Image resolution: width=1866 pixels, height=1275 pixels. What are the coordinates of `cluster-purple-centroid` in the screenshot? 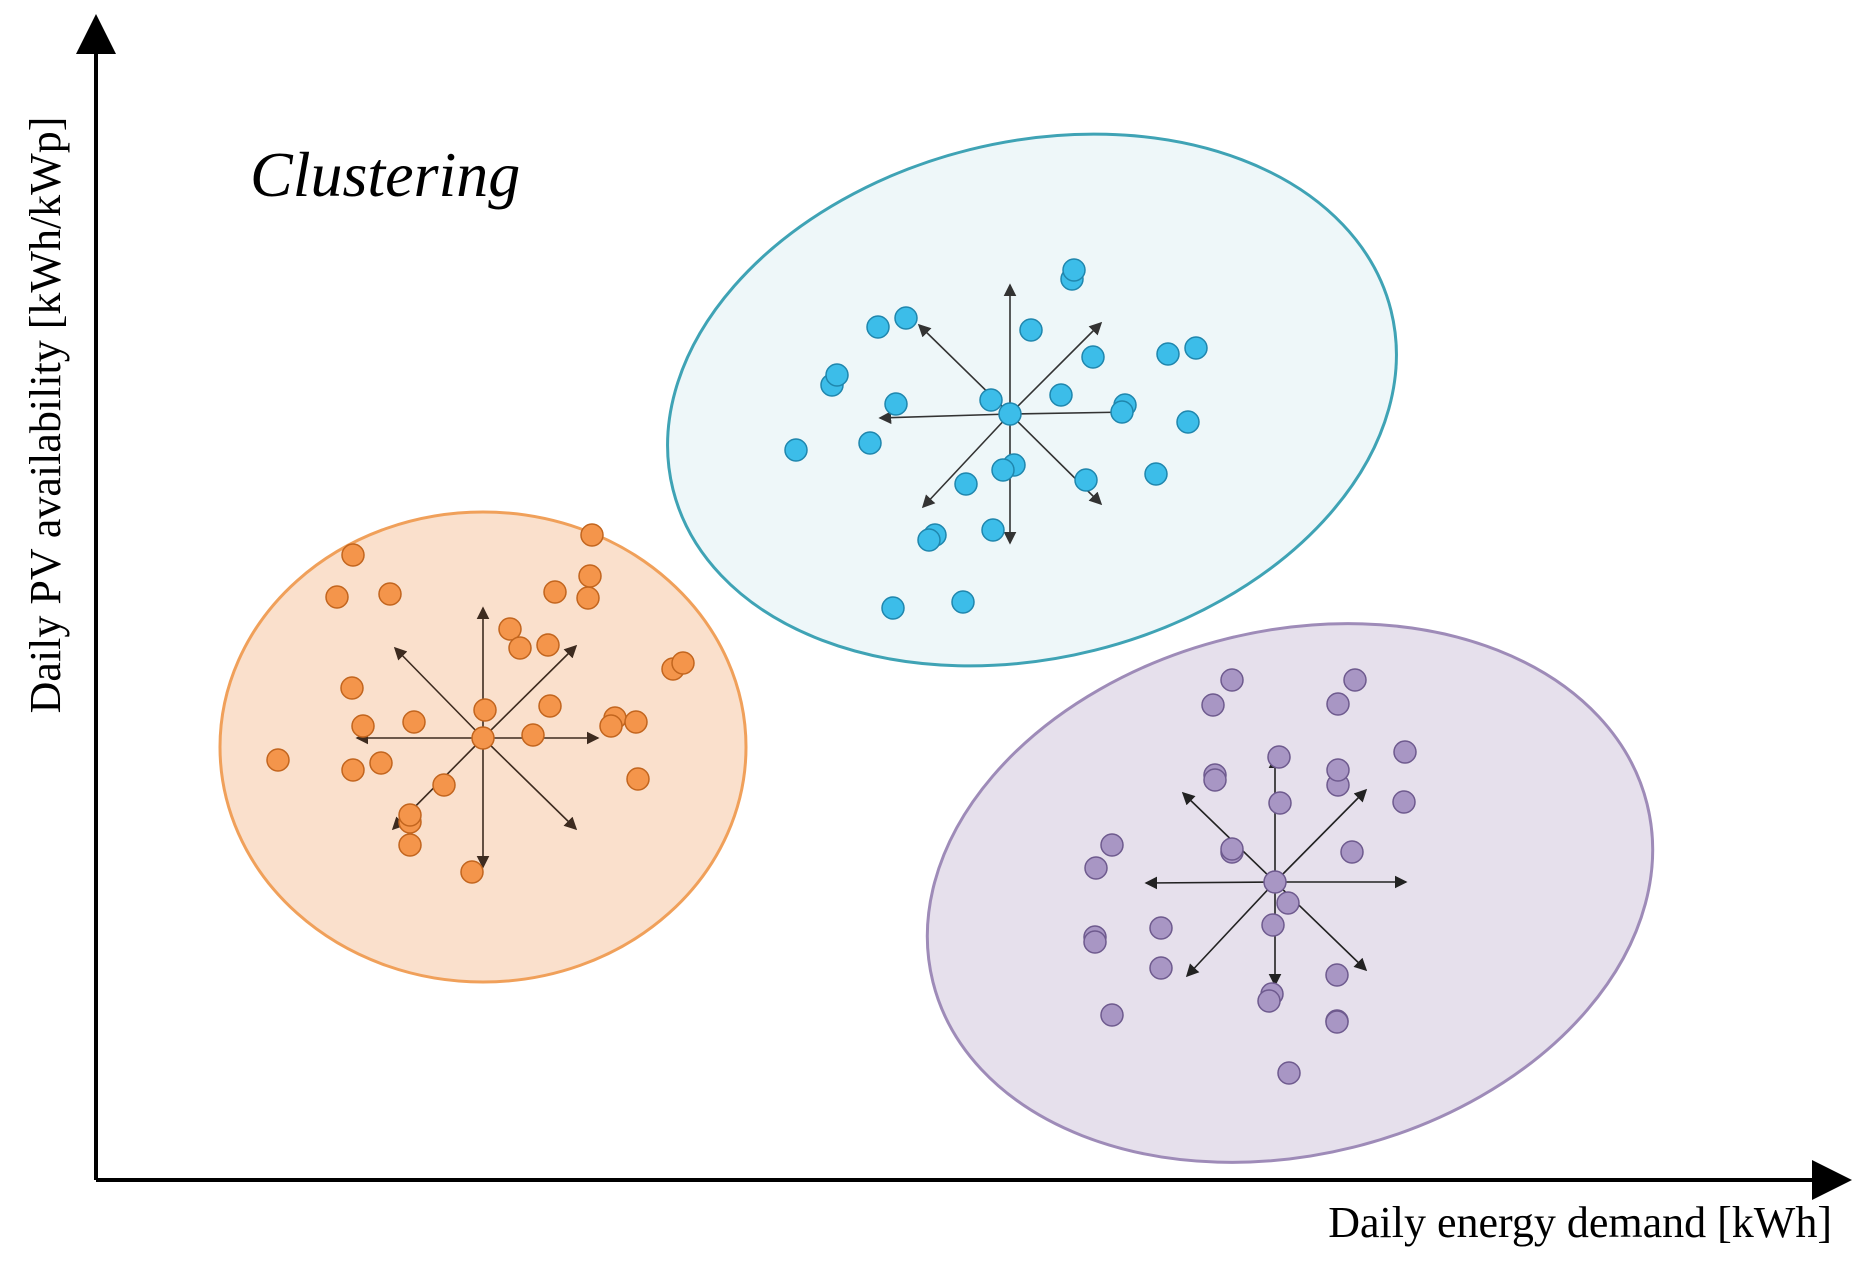 It's located at (1275, 882).